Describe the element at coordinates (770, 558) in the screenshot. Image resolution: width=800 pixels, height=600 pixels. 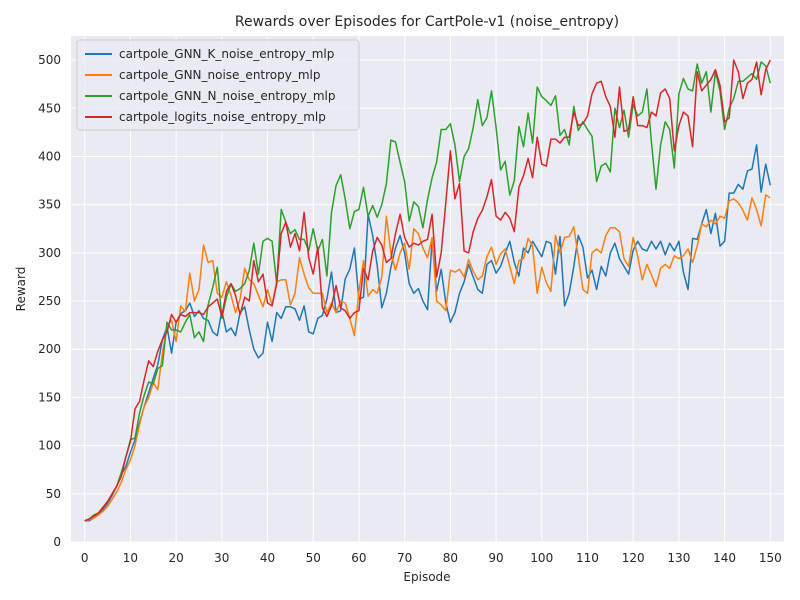
I see `x-tick-label: 150` at that location.